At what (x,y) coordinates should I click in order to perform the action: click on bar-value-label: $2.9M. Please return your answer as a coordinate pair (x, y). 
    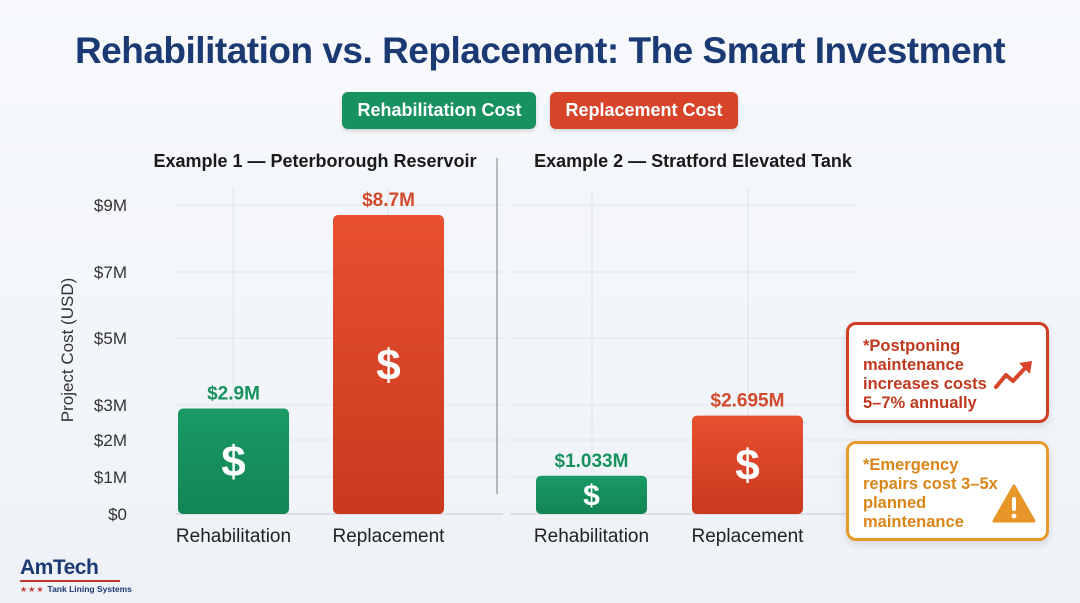
    Looking at the image, I should click on (233, 394).